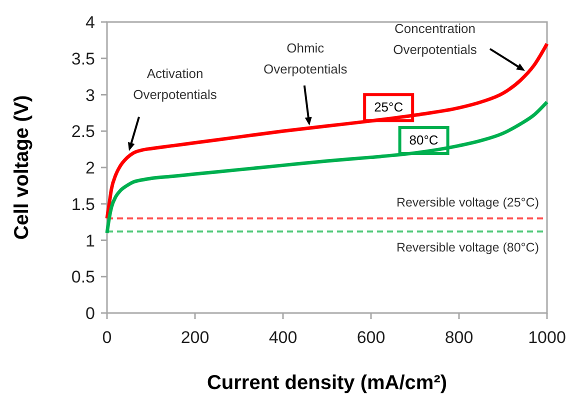  What do you see at coordinates (90, 313) in the screenshot?
I see `y-tick-label: 0` at bounding box center [90, 313].